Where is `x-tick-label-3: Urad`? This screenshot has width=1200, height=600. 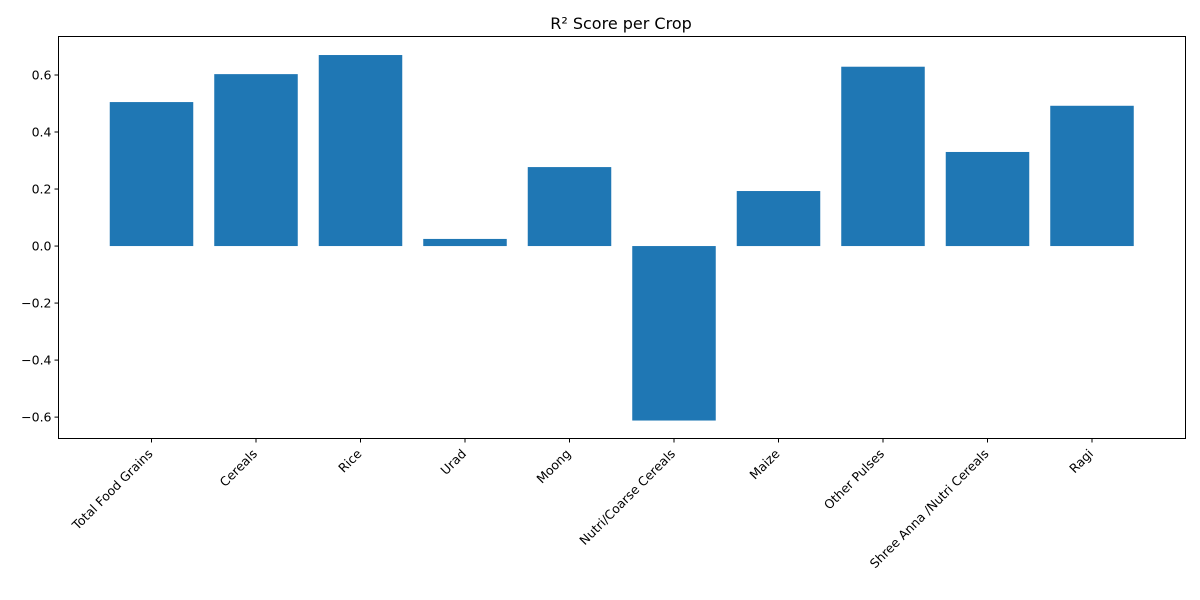
x-tick-label-3: Urad is located at coordinates (453, 462).